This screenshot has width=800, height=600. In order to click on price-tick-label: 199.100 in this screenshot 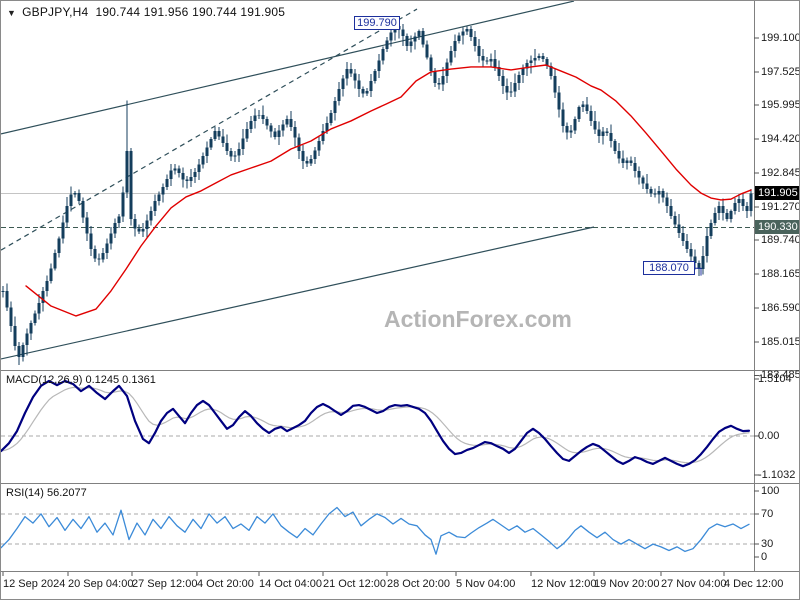, I will do `click(780, 38)`.